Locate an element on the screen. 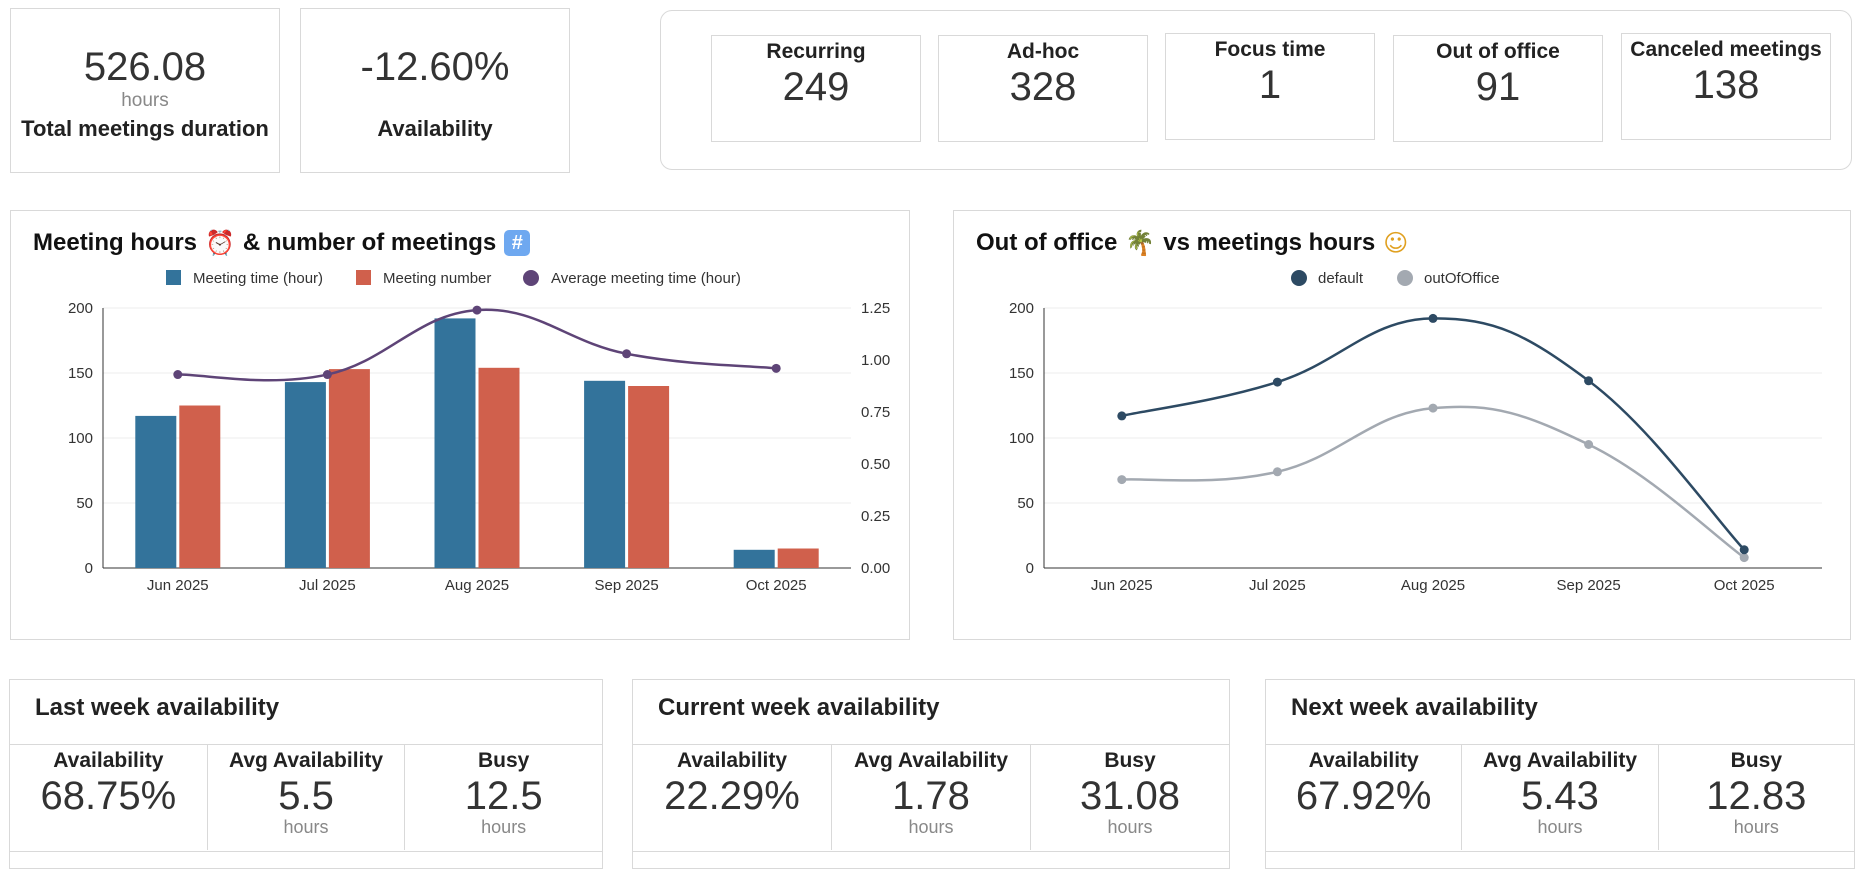 Image resolution: width=1861 pixels, height=869 pixels. stat-value: 1 is located at coordinates (1270, 85).